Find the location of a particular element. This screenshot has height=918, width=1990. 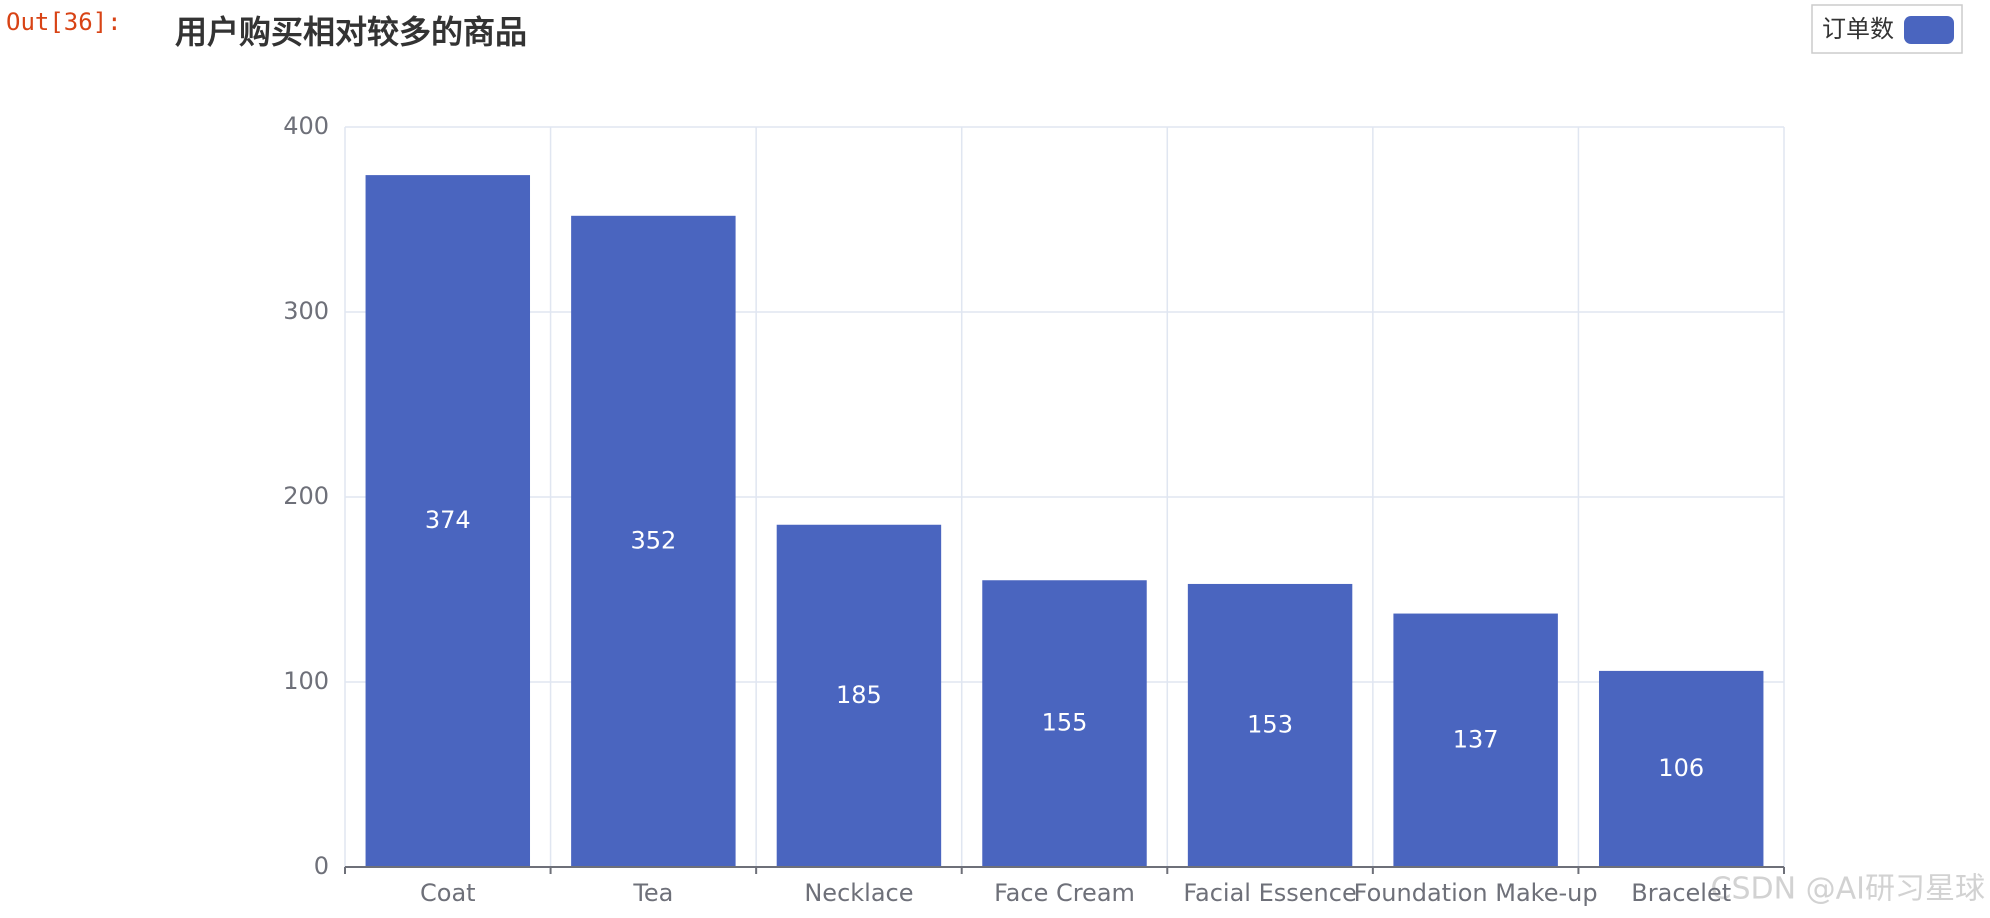

data-label: 137 is located at coordinates (1476, 739).